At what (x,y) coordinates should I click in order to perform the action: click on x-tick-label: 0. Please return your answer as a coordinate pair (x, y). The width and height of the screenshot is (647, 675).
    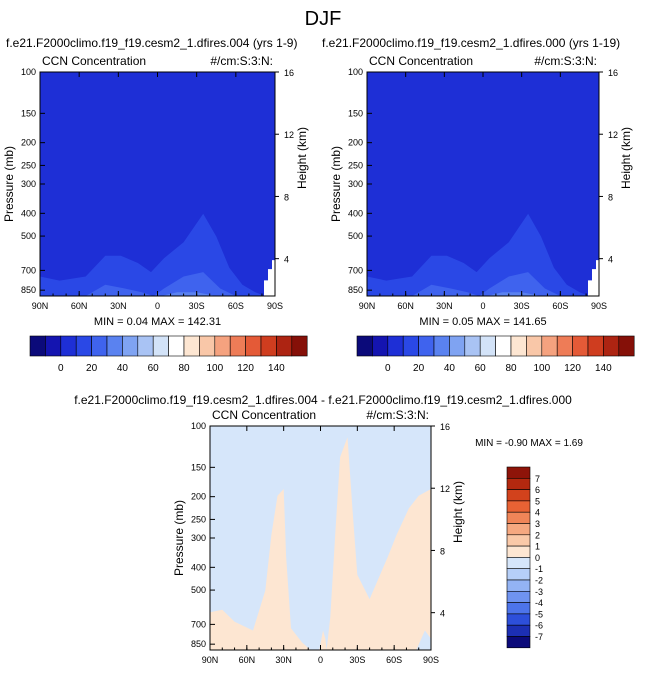
    Looking at the image, I should click on (320, 660).